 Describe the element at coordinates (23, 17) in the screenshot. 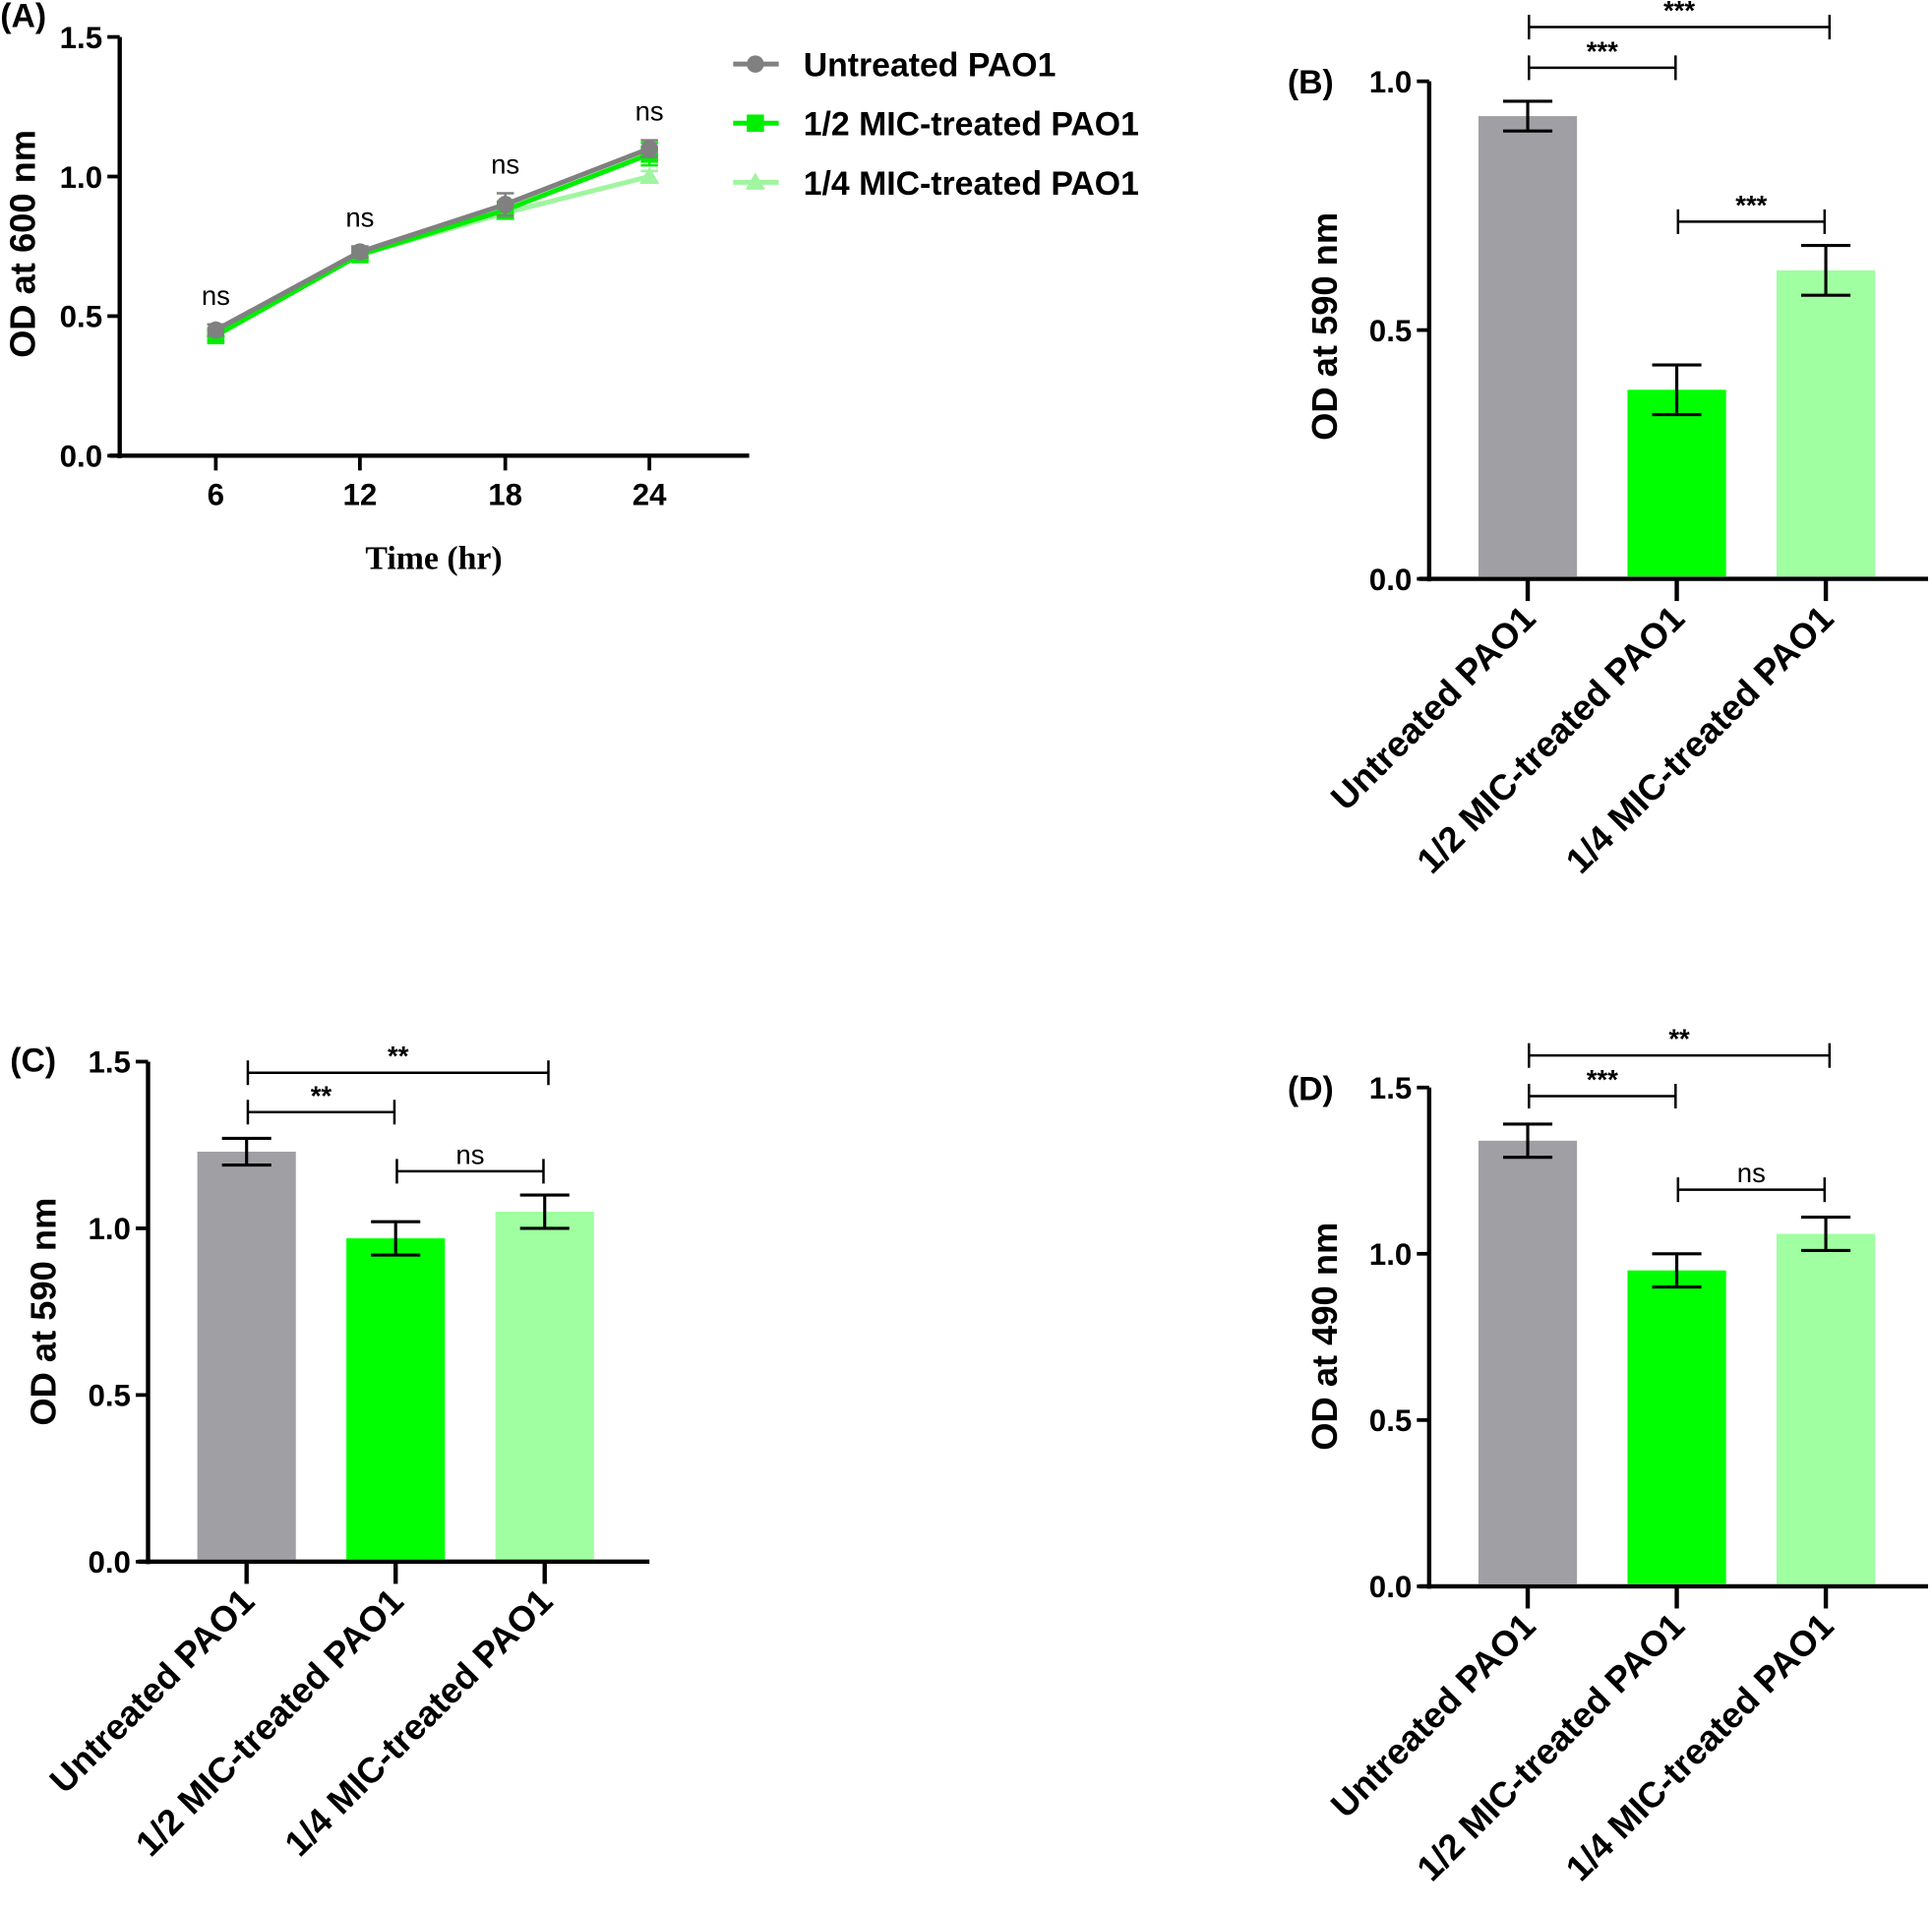

I see `panel-label: (A)` at that location.